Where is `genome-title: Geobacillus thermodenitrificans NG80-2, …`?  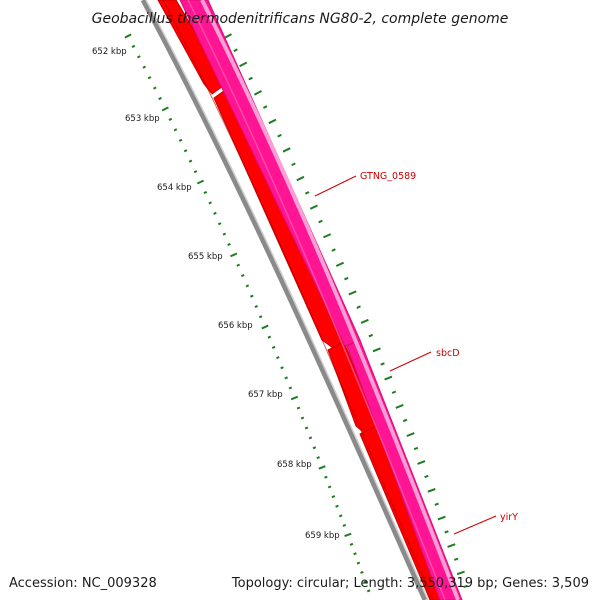 genome-title: Geobacillus thermodenitrificans NG80-2, … is located at coordinates (300, 19).